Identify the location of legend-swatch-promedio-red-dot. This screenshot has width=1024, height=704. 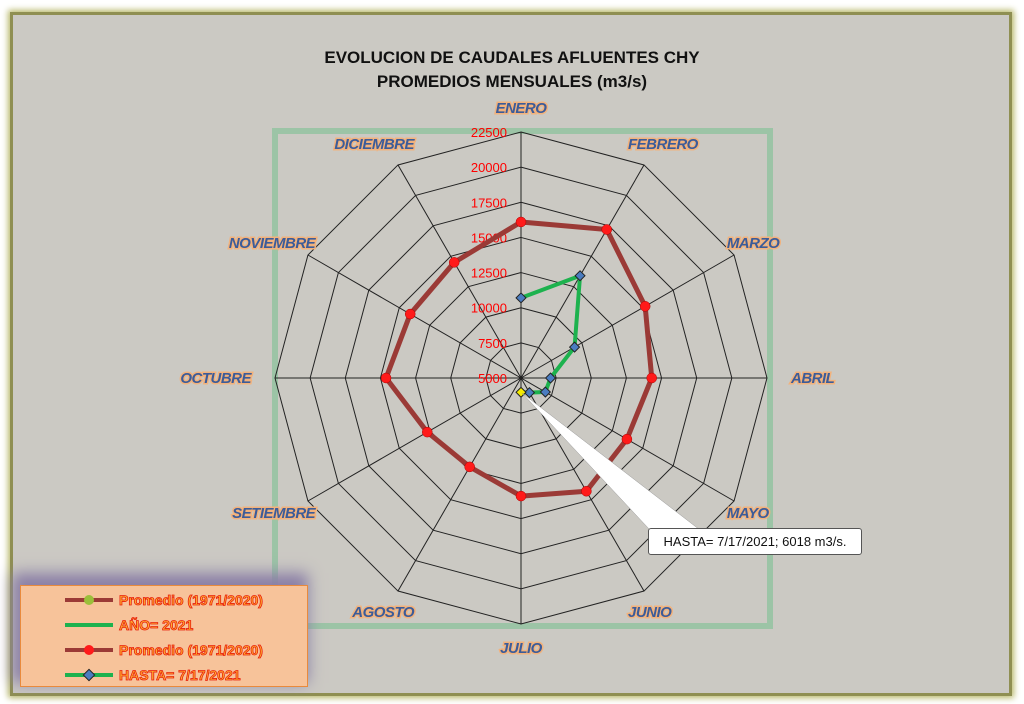
(89, 650).